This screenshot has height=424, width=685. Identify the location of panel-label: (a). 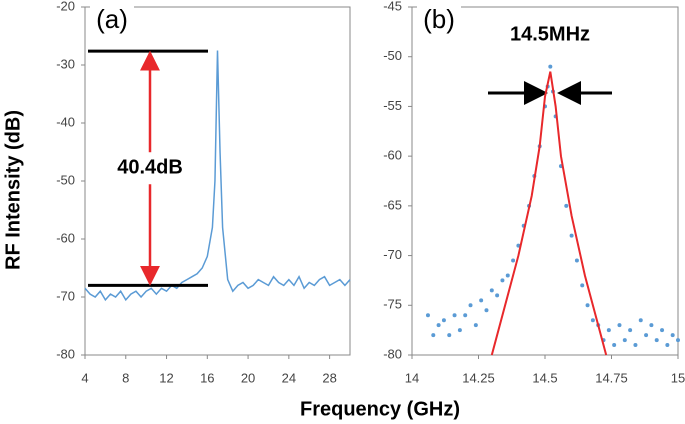
(112, 19).